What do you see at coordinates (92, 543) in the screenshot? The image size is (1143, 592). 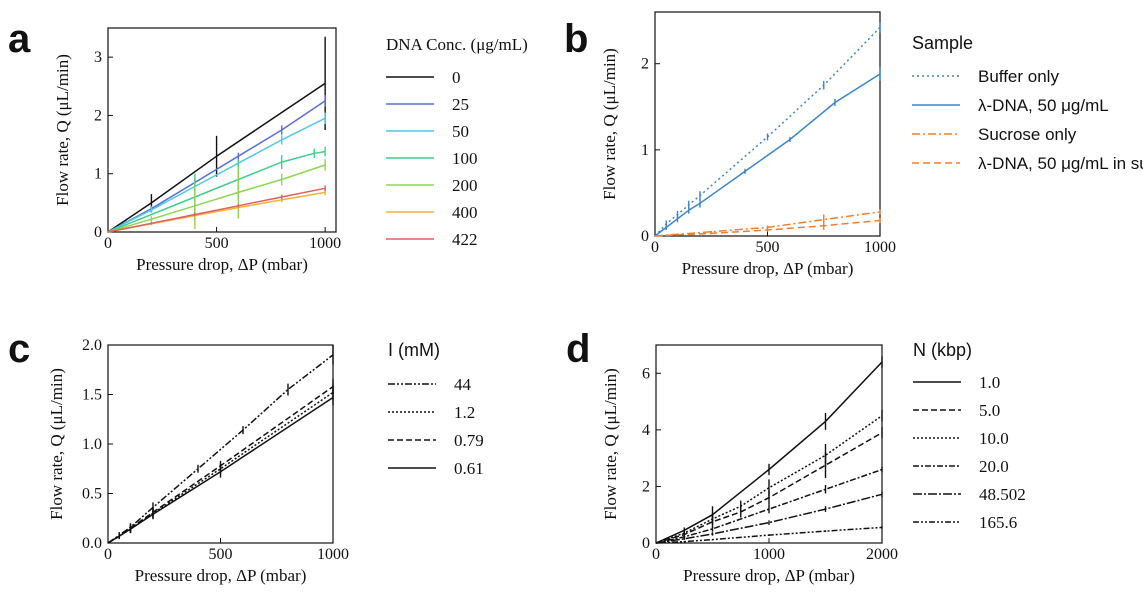 I see `y-tick-label: 0.0` at bounding box center [92, 543].